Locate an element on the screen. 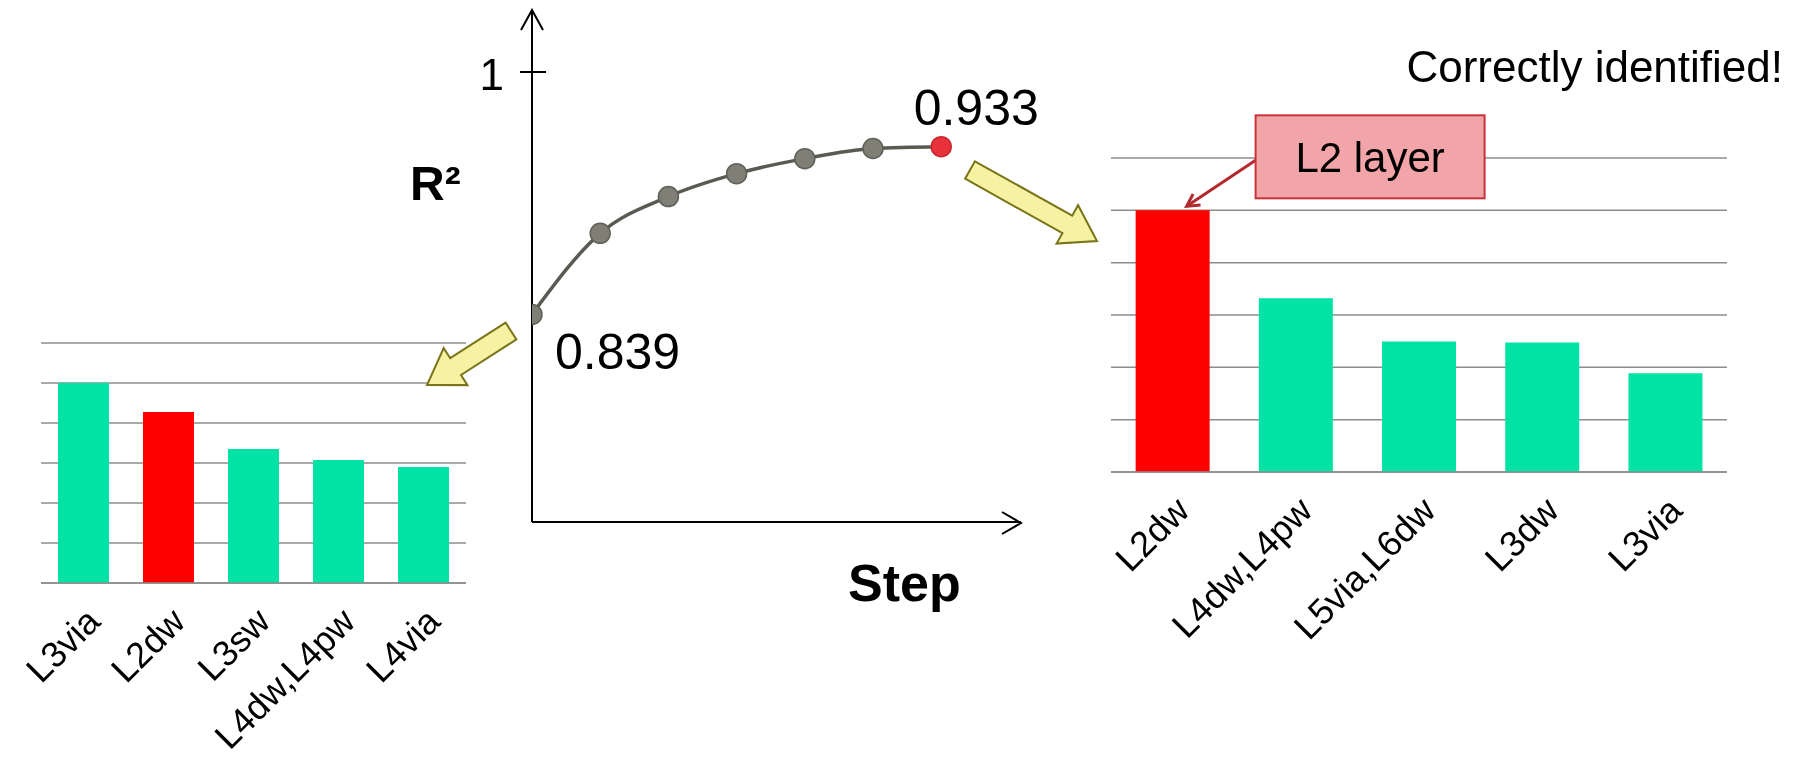 The height and width of the screenshot is (764, 1801). y-axis-title: R² is located at coordinates (435, 183).